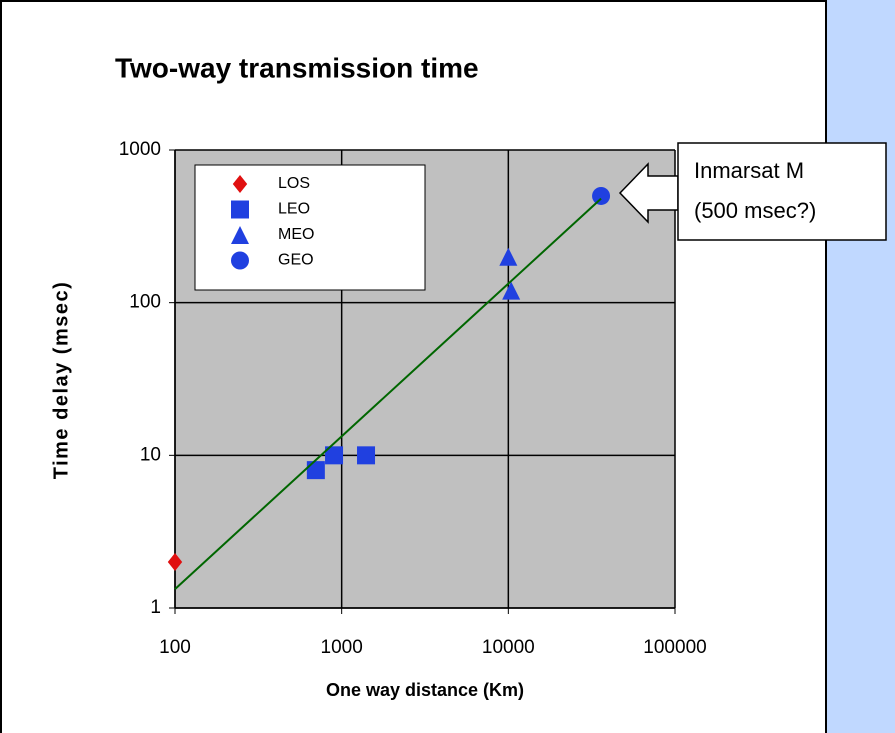 The height and width of the screenshot is (733, 895). I want to click on y-tick-label: 1, so click(155, 607).